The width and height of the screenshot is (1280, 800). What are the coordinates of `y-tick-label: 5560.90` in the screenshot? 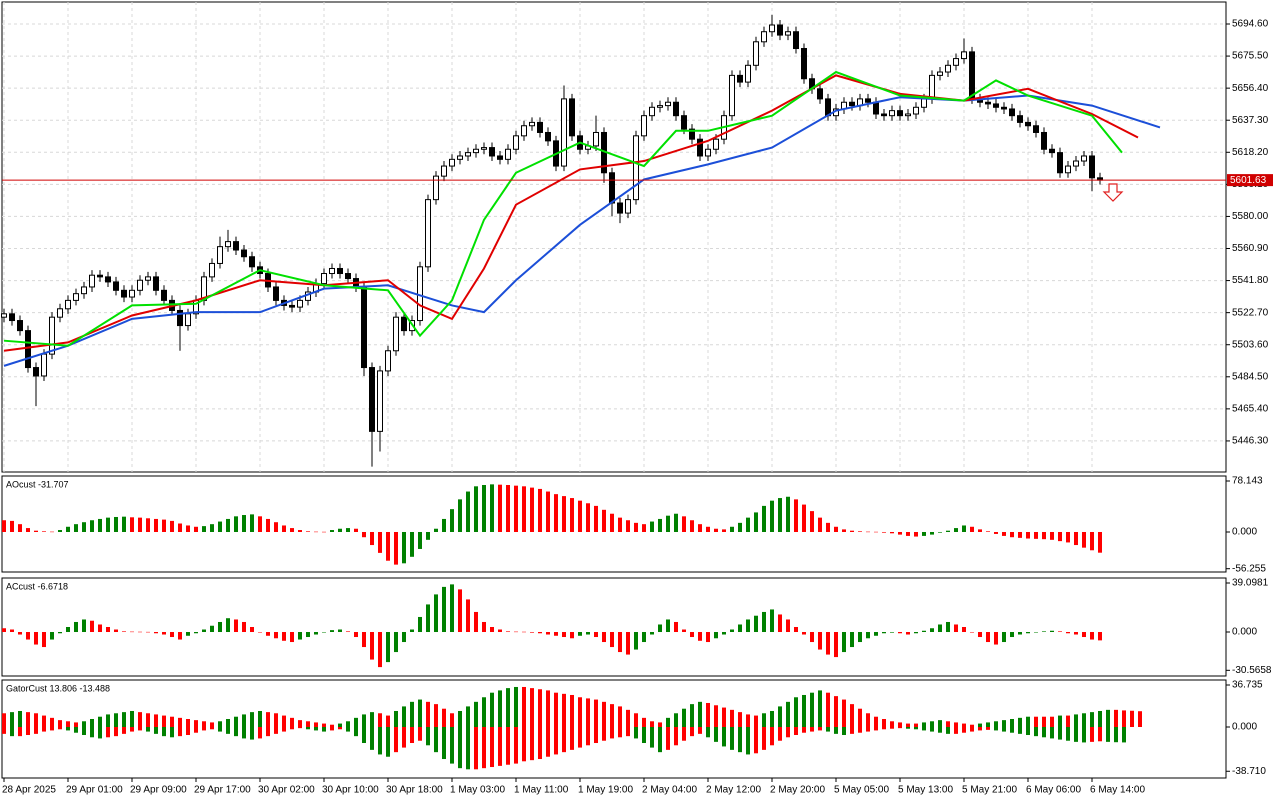 It's located at (1250, 248).